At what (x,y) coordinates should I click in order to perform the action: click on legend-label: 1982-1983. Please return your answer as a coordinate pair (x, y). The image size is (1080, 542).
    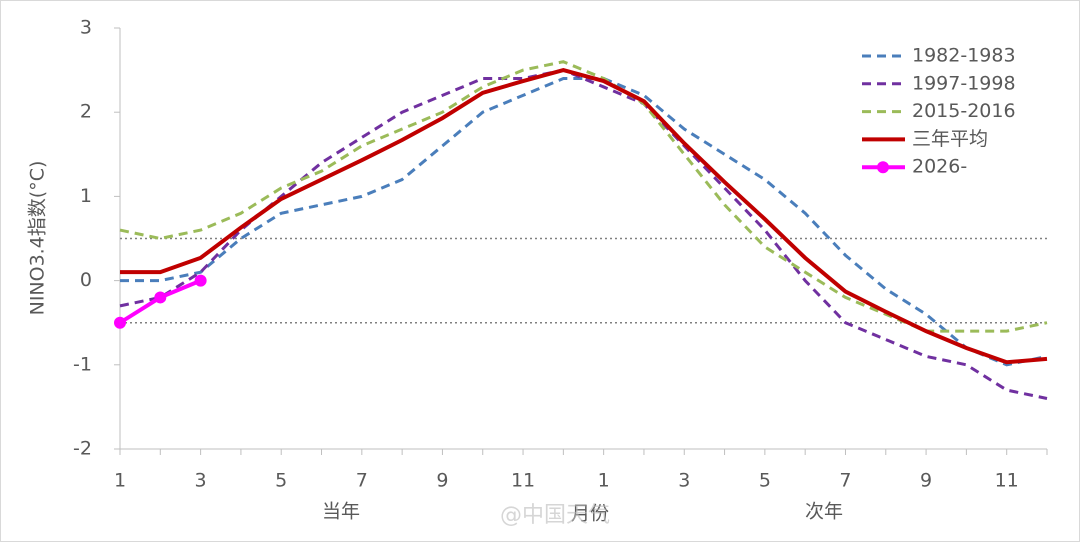
    Looking at the image, I should click on (964, 56).